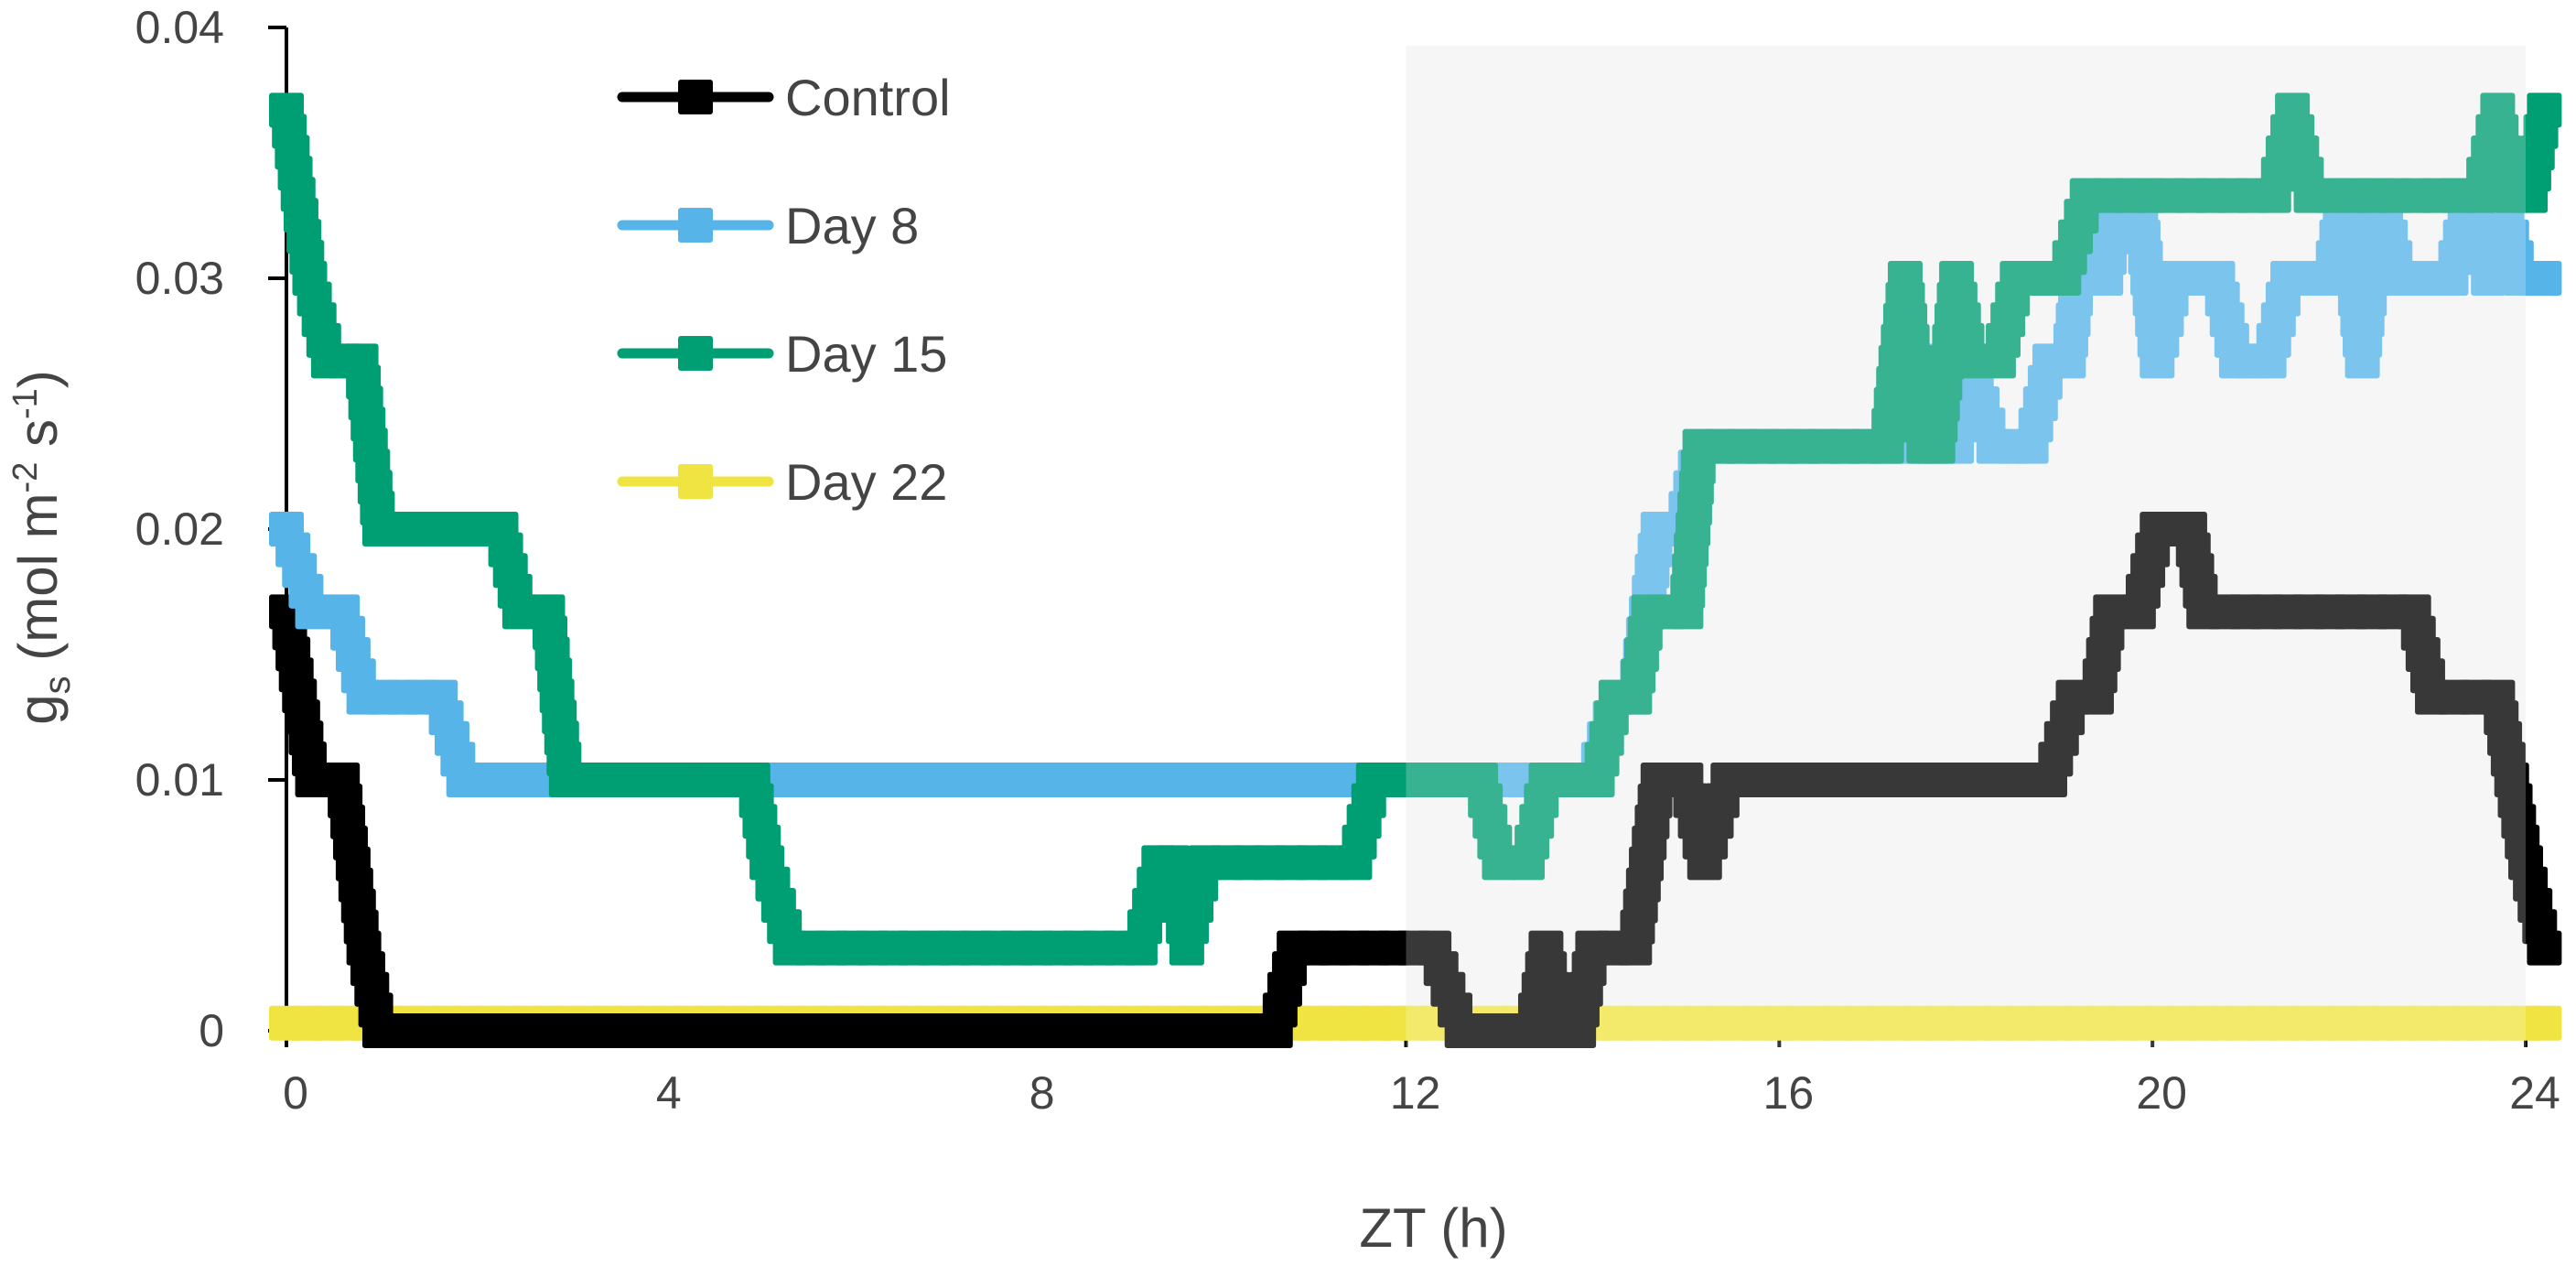 This screenshot has width=2576, height=1266. Describe the element at coordinates (179, 529) in the screenshot. I see `y-tick-label: 0.02` at that location.